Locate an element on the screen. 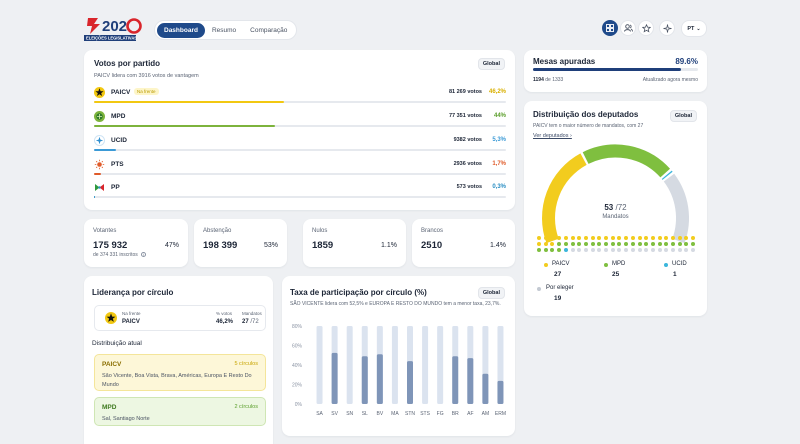  circle-group-mpd: MPD 2 círculos Sal, Santiago Norte is located at coordinates (180, 411).